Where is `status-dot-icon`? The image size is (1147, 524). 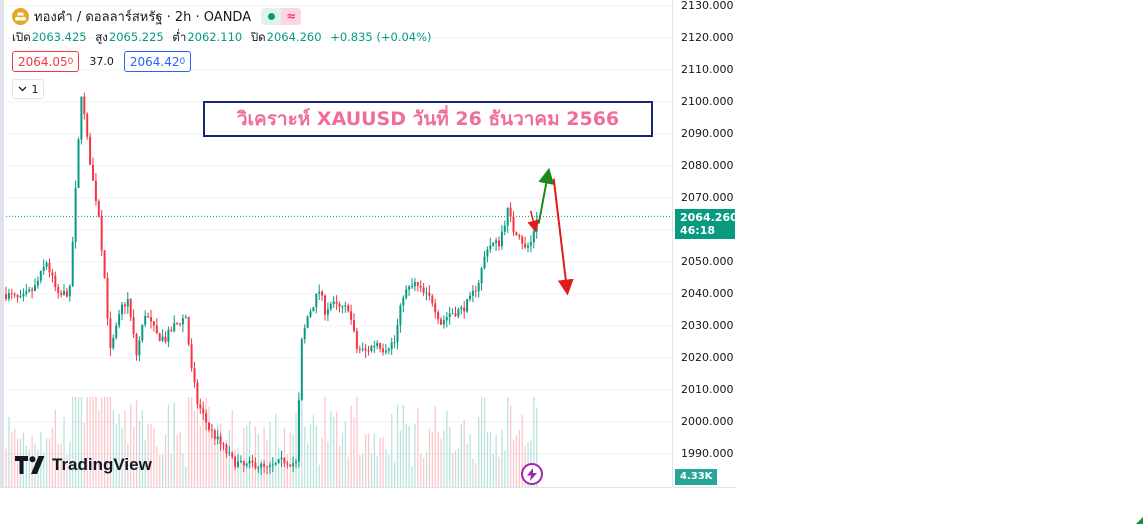 status-dot-icon is located at coordinates (271, 16).